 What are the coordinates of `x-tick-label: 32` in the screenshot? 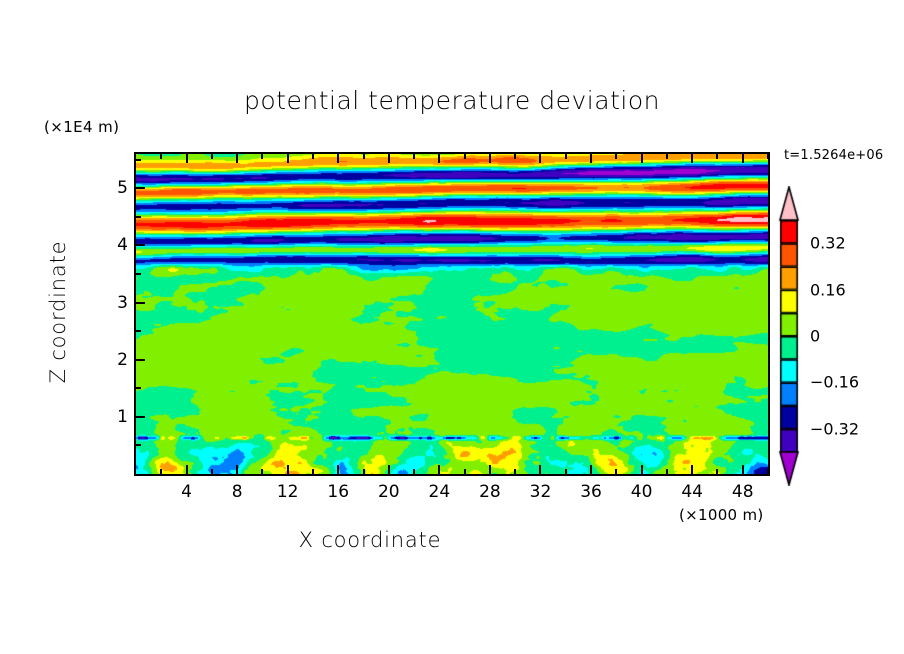 It's located at (540, 492).